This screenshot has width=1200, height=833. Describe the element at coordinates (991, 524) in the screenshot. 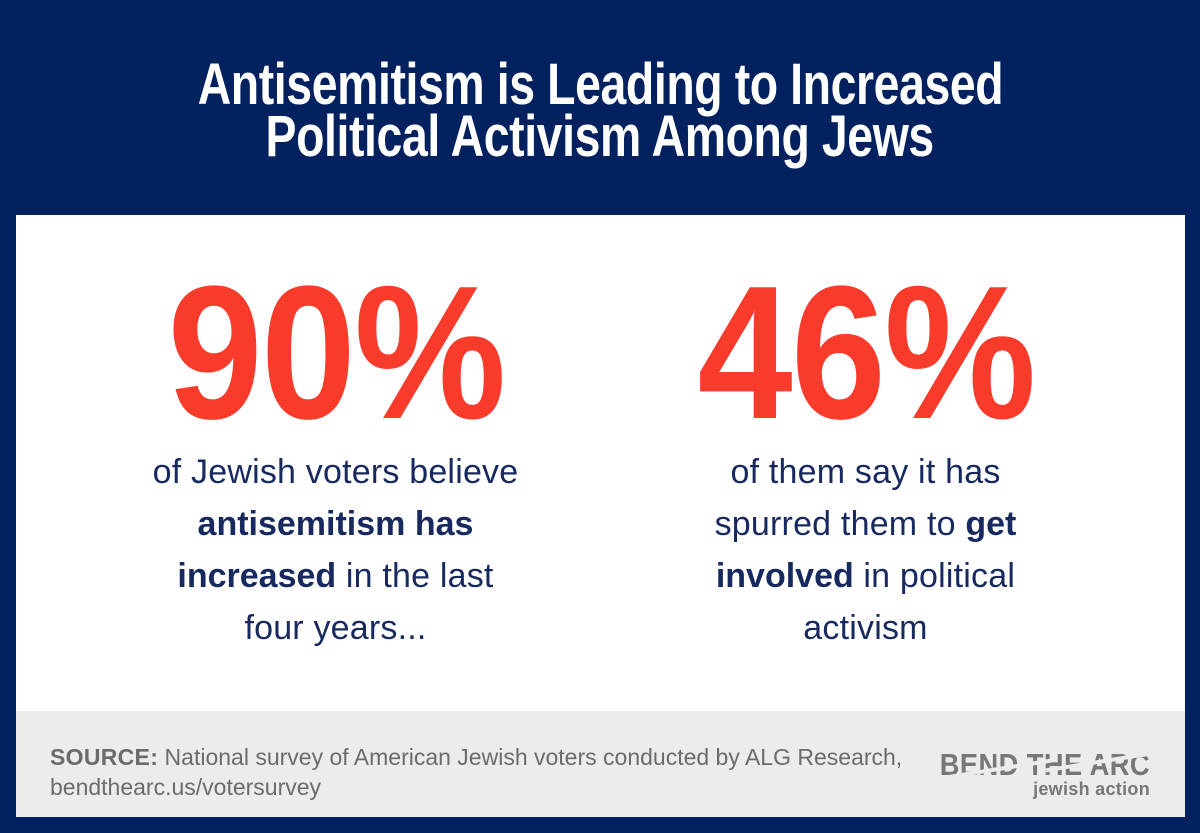

I see `stat-text-bold-segment: get` at that location.